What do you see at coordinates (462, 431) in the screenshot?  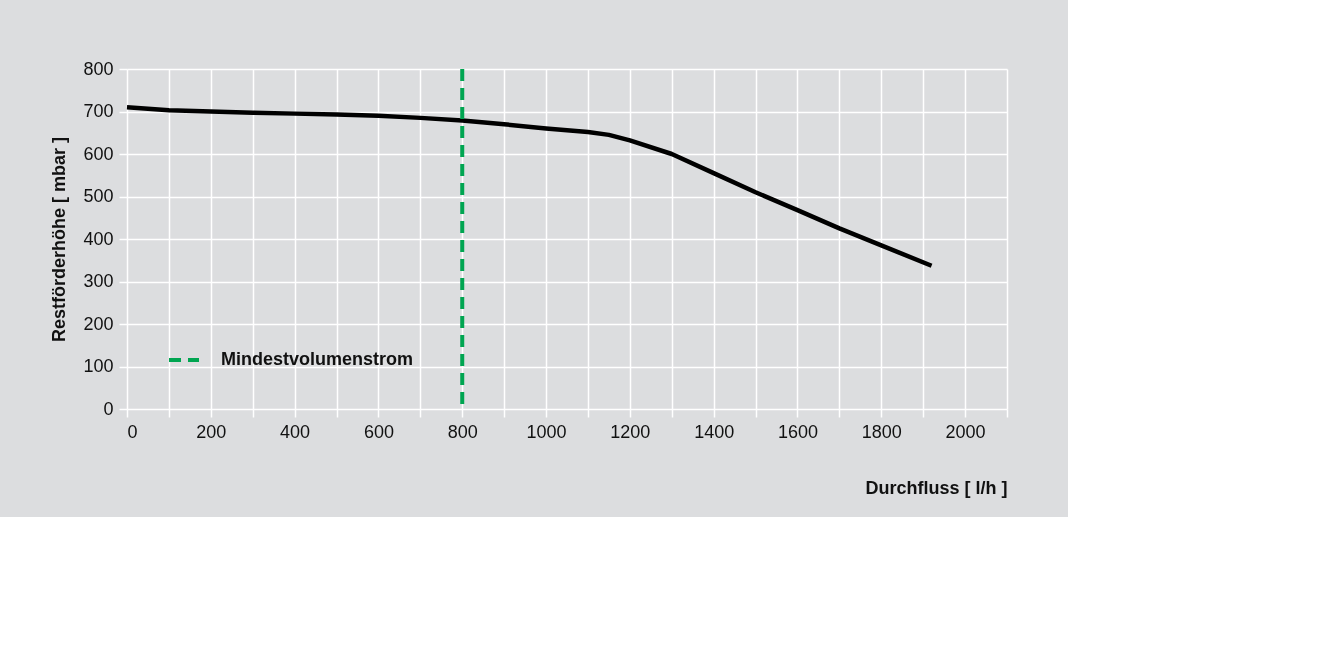 I see `x-tick-label: 800` at bounding box center [462, 431].